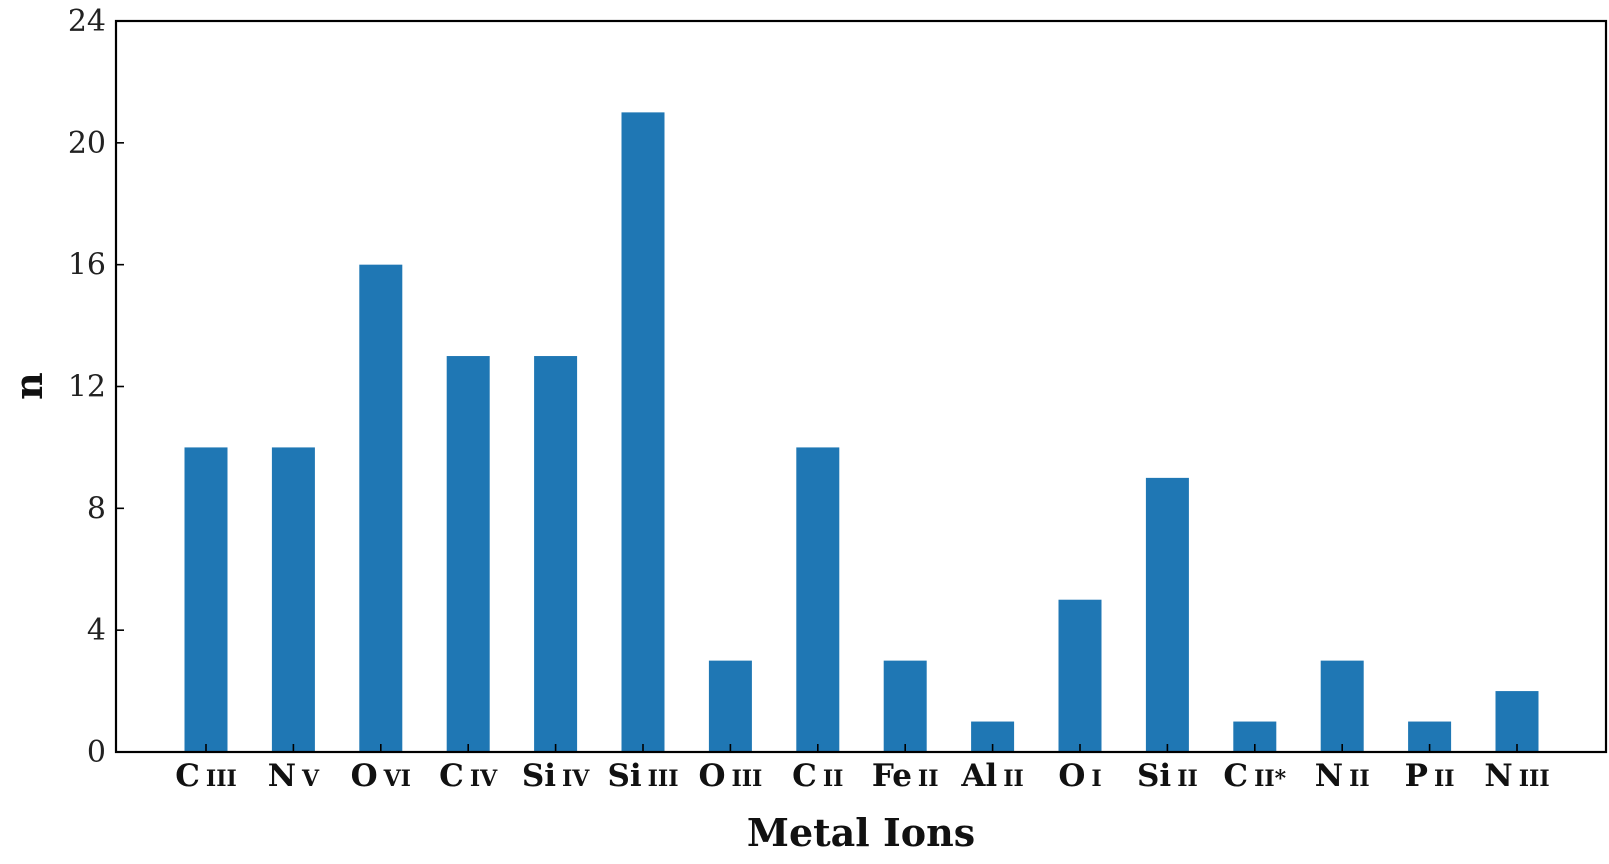 The image size is (1609, 864). What do you see at coordinates (1254, 776) in the screenshot?
I see `x-tick-label: C II*` at bounding box center [1254, 776].